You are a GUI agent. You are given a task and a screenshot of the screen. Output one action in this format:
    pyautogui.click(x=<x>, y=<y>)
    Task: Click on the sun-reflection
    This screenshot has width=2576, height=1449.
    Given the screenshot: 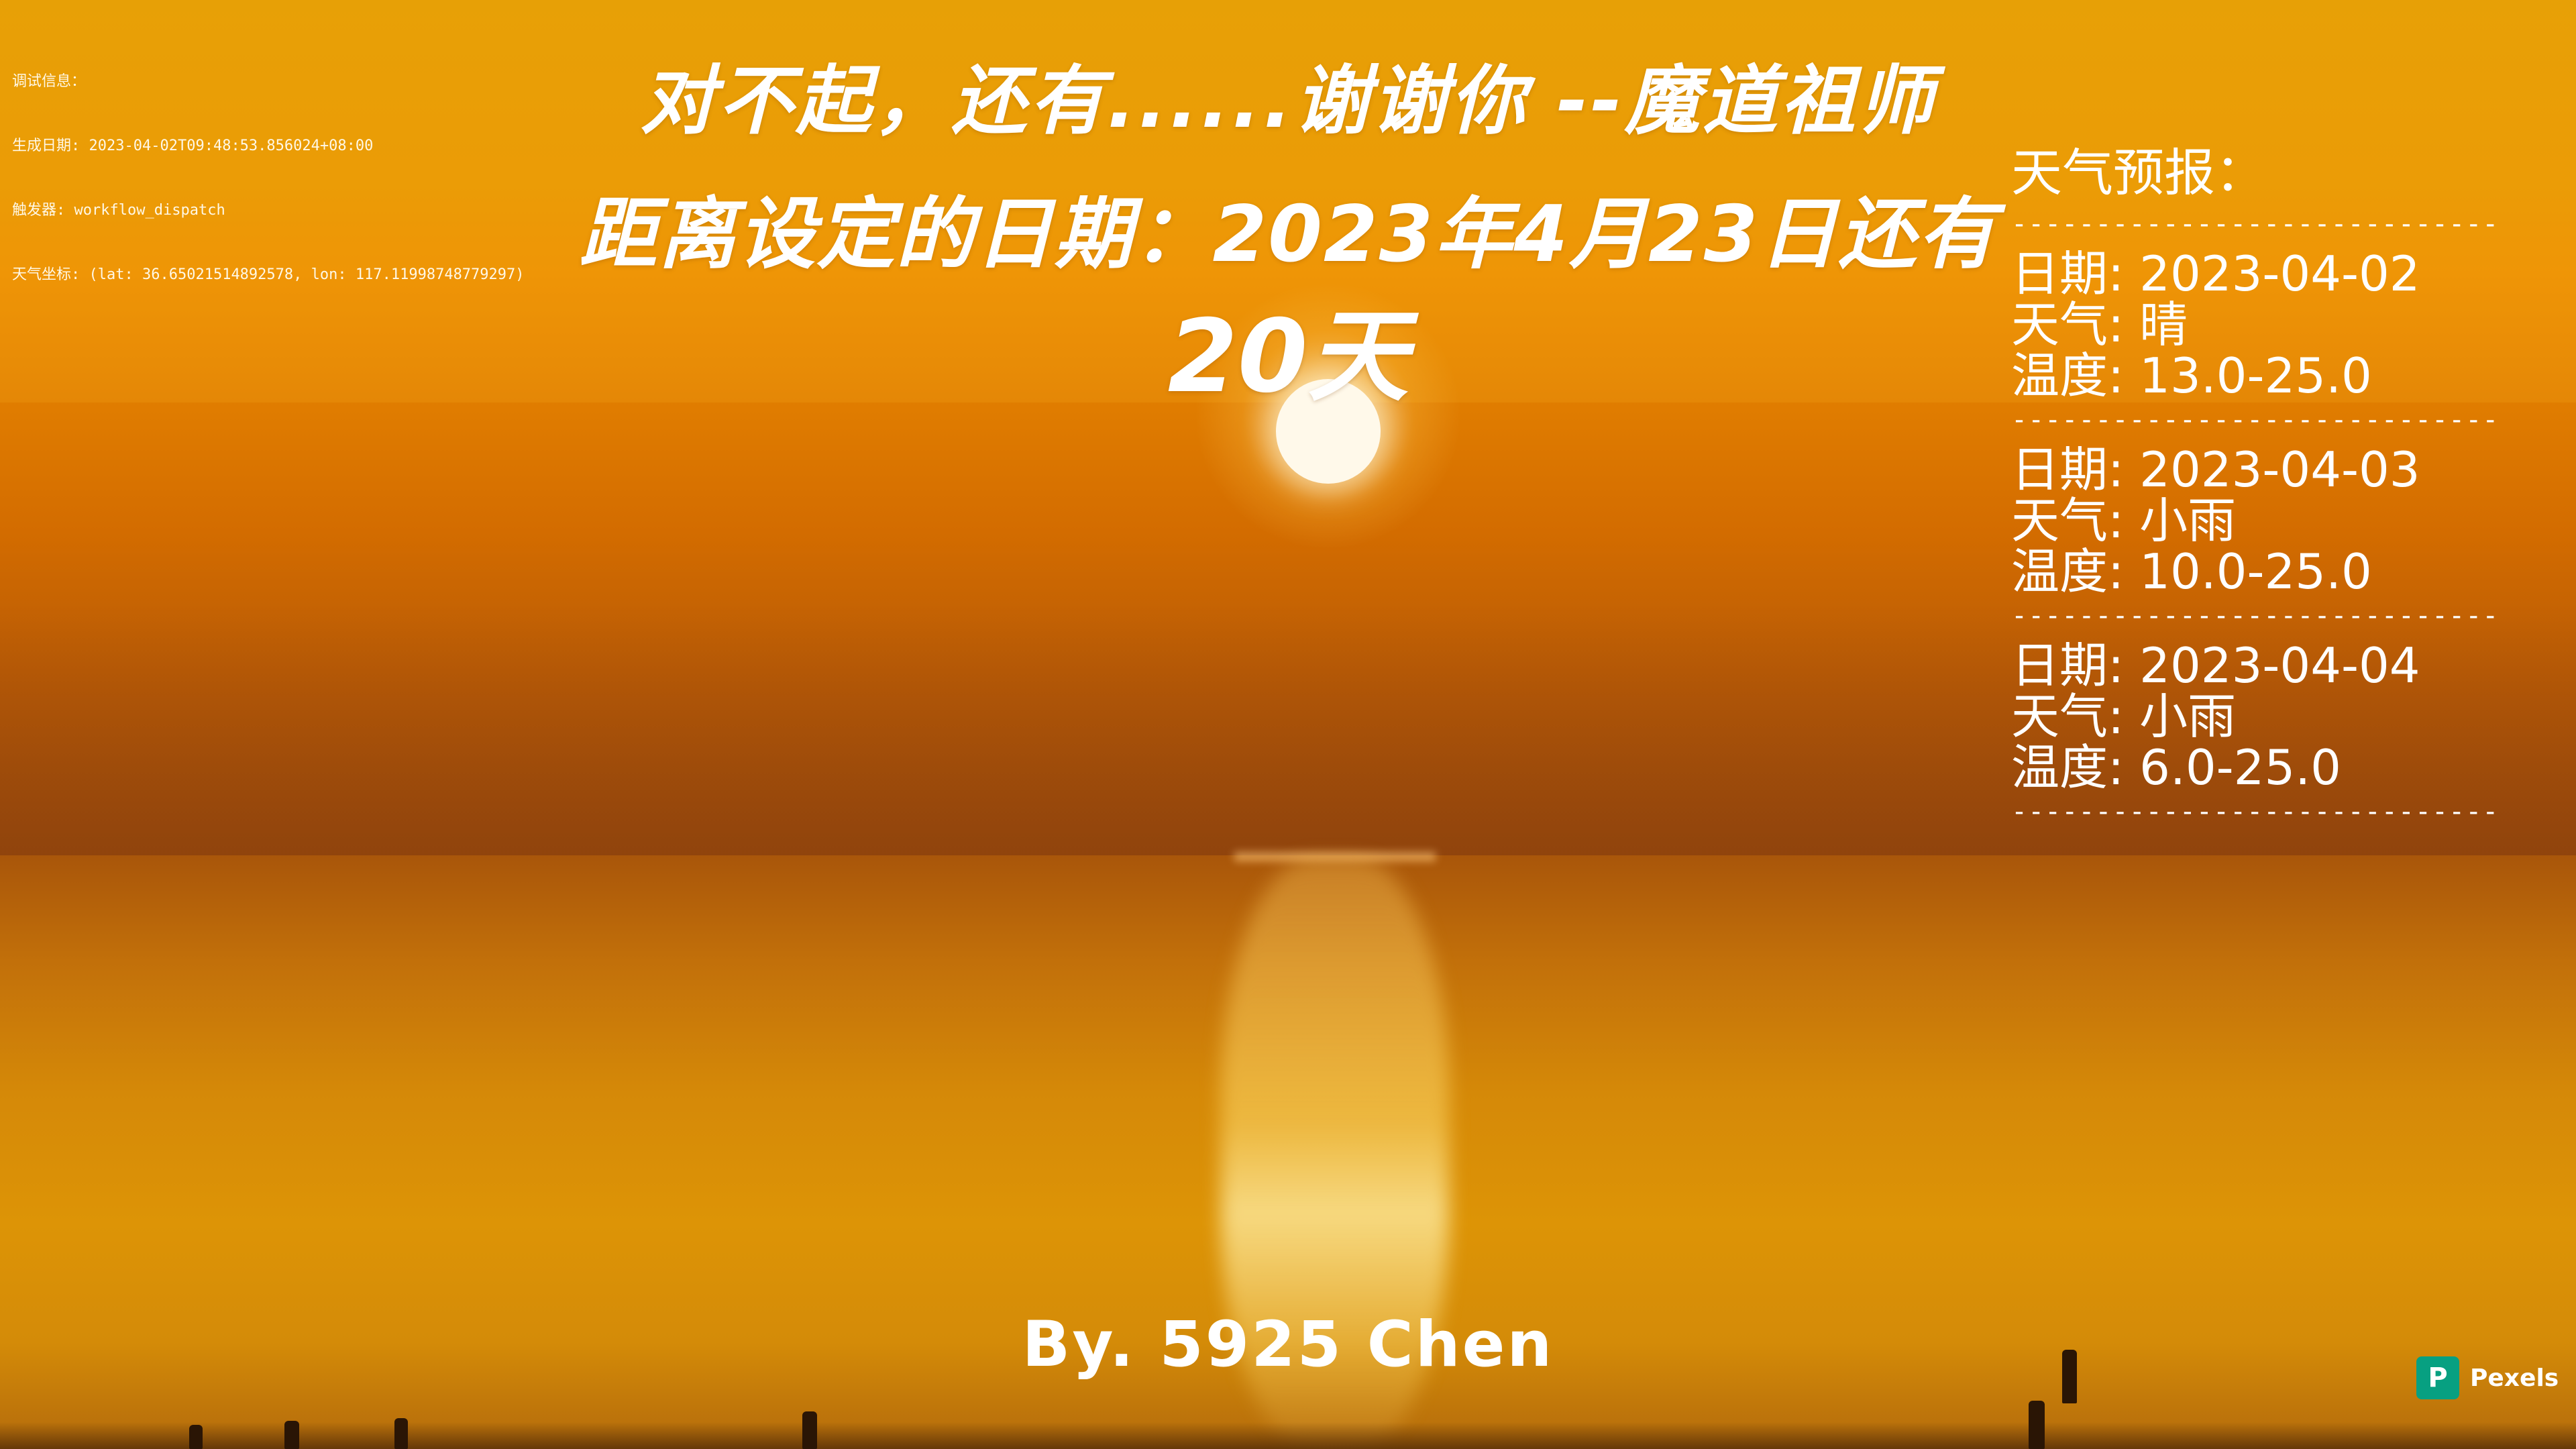 What is the action you would take?
    pyautogui.click(x=1335, y=1154)
    